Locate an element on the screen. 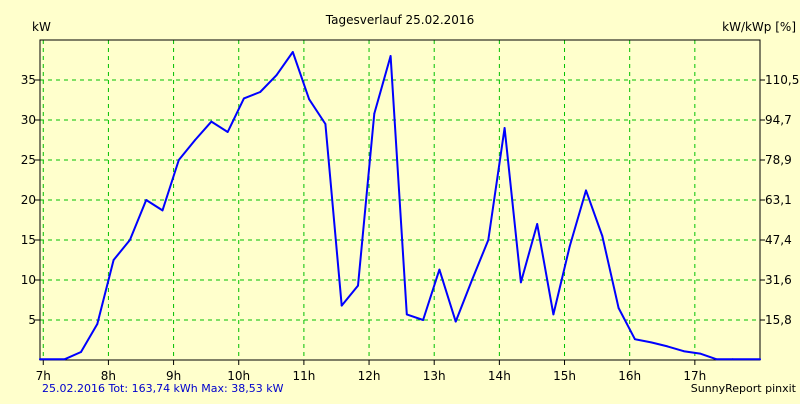 This screenshot has width=800, height=404. y-tick-label-right: 110,5 is located at coordinates (782, 80).